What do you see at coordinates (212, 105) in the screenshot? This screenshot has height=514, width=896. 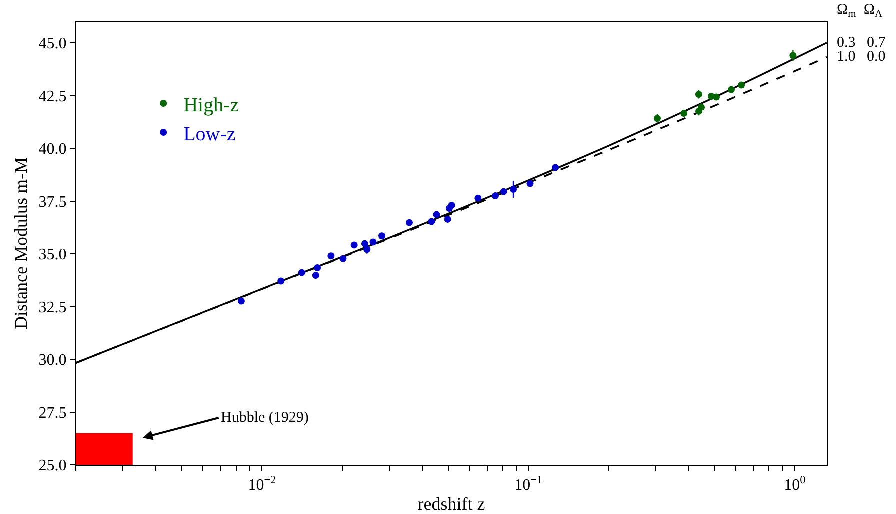 I see `legend-label: High-z` at bounding box center [212, 105].